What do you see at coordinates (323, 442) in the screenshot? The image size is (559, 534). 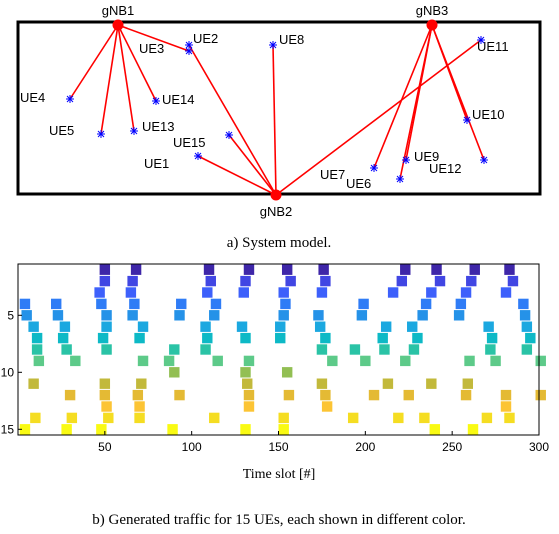 I see `x-axis-ticks: 50 100 150 200 250 300` at bounding box center [323, 442].